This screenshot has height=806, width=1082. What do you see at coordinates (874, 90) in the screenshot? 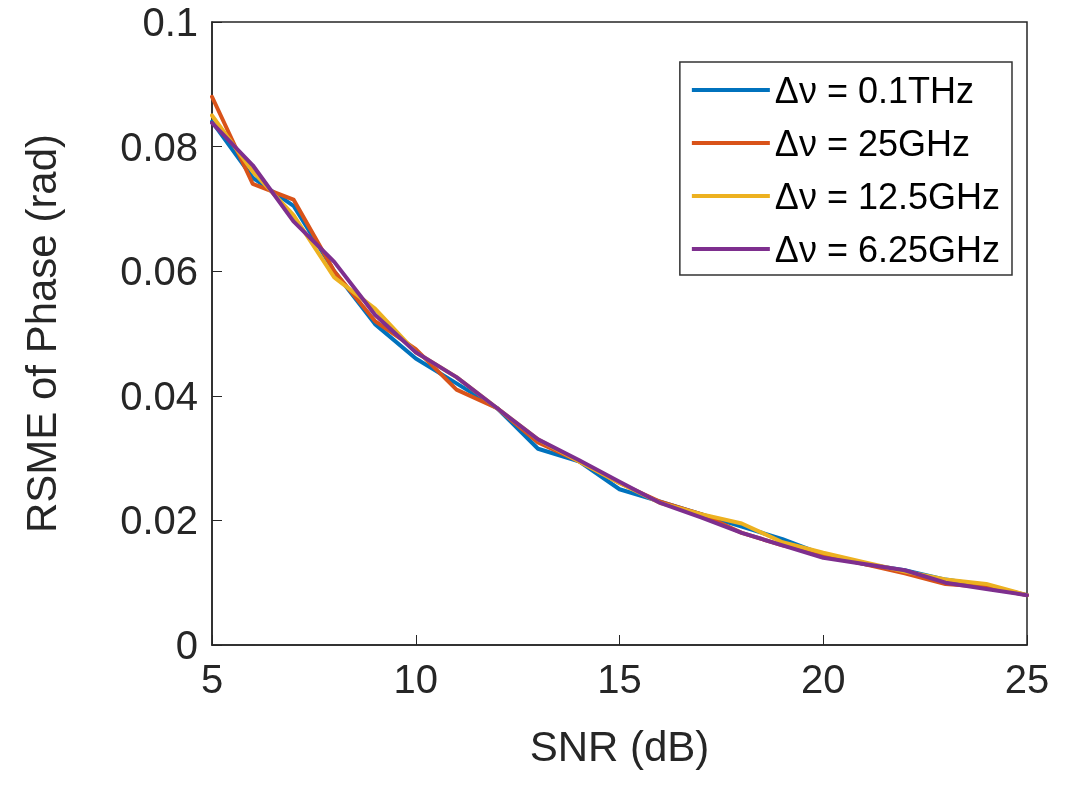
I see `legend-label: Δν = 0.1THz` at bounding box center [874, 90].